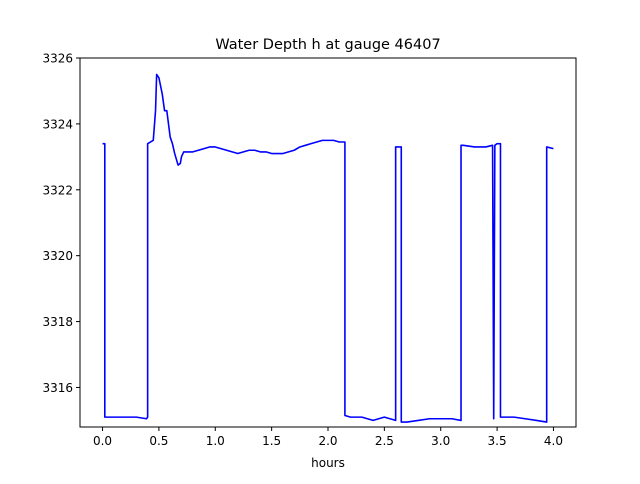 The width and height of the screenshot is (640, 484). What do you see at coordinates (327, 441) in the screenshot?
I see `x-tick-label: 2.0` at bounding box center [327, 441].